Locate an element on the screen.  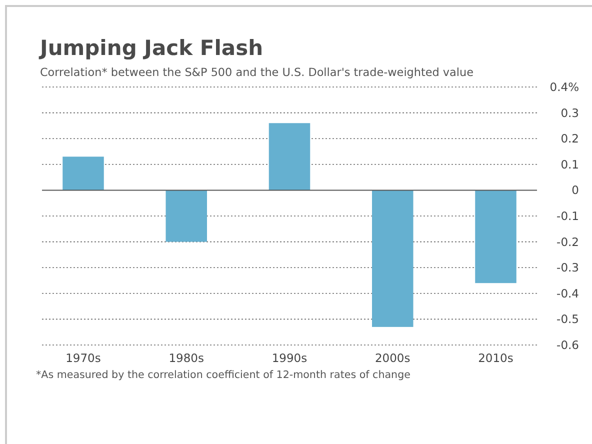
y-tick-label: -0.1 is located at coordinates (567, 216).